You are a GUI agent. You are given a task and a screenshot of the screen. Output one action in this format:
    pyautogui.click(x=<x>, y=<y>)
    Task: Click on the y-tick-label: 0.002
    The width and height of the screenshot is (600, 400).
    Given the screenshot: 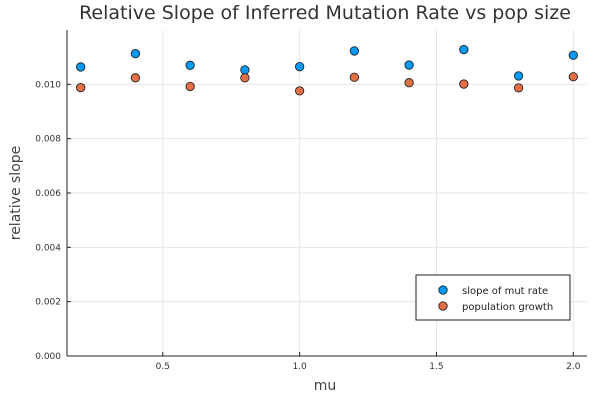 What is the action you would take?
    pyautogui.click(x=48, y=303)
    